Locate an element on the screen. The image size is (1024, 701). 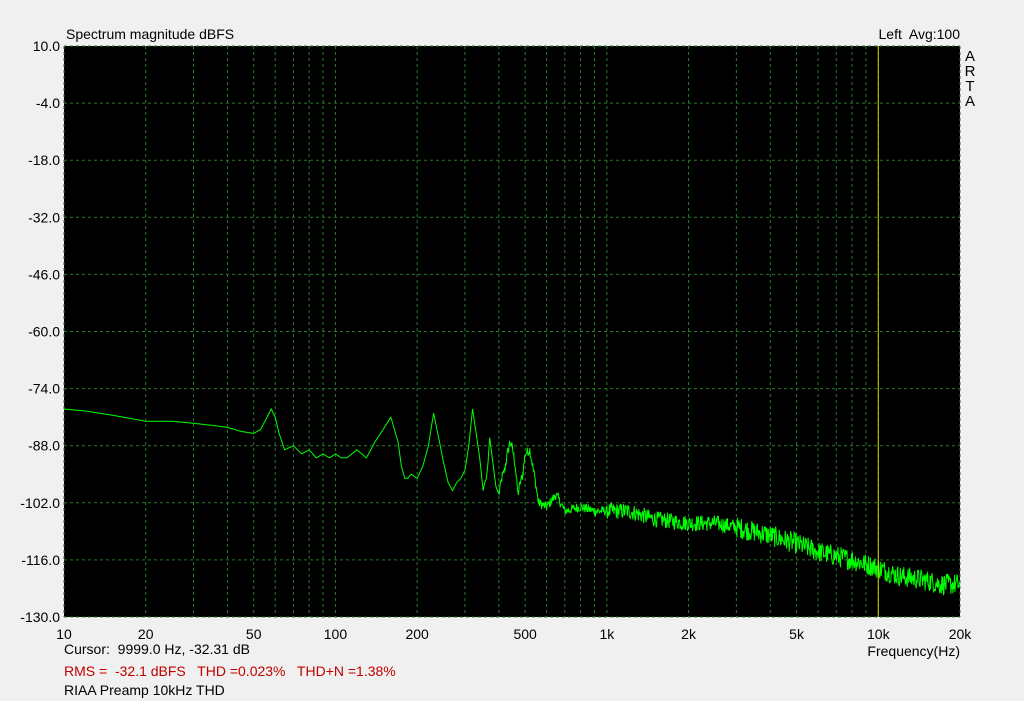
x-tick-label: 10 is located at coordinates (64, 634).